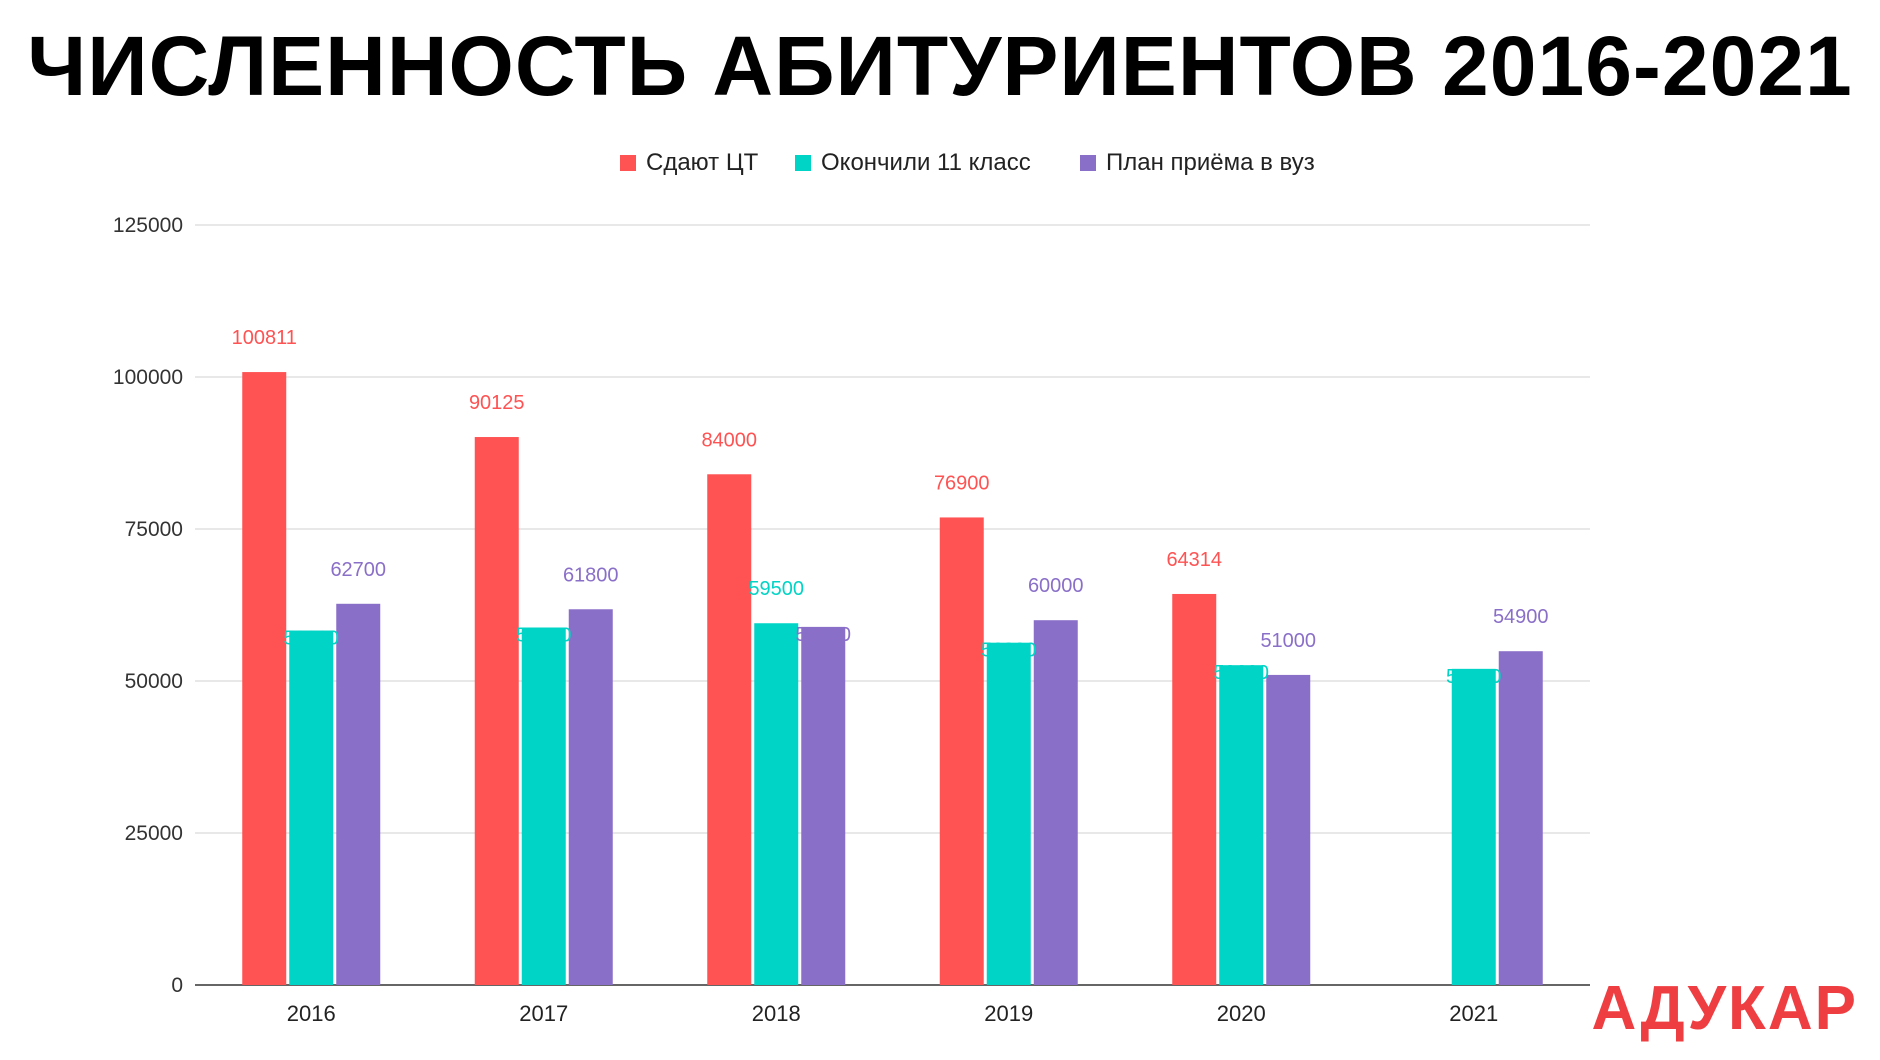 The width and height of the screenshot is (1880, 1060). I want to click on bar-Окончили-11-класс-2019, so click(1008, 813).